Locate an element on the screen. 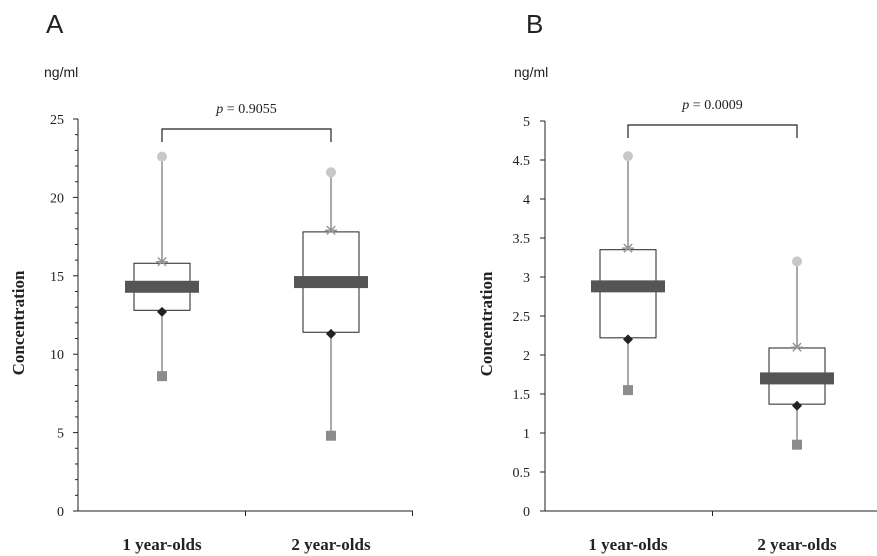 Image resolution: width=877 pixels, height=556 pixels. y-tick-label: 2.5 is located at coordinates (522, 317).